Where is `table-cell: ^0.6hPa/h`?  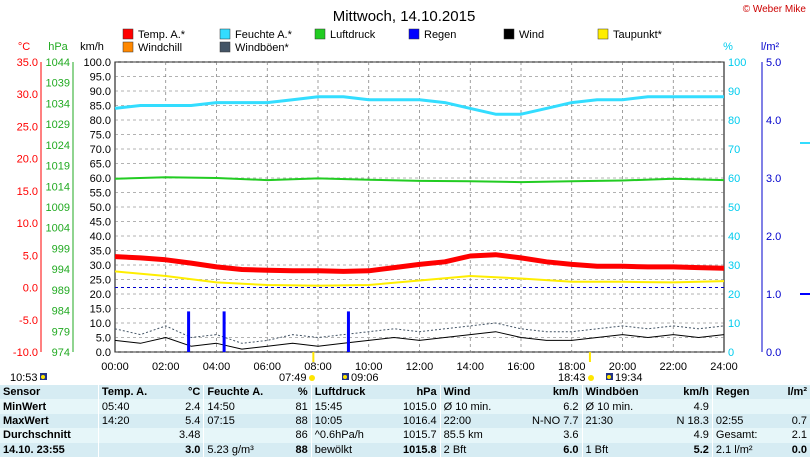 table-cell: ^0.6hPa/h is located at coordinates (348, 435).